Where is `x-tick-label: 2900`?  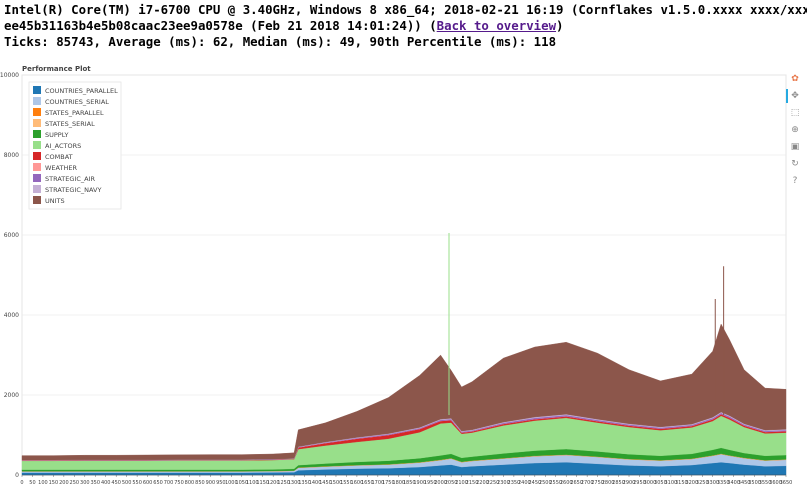
x-tick-label: 2900 is located at coordinates (629, 483).